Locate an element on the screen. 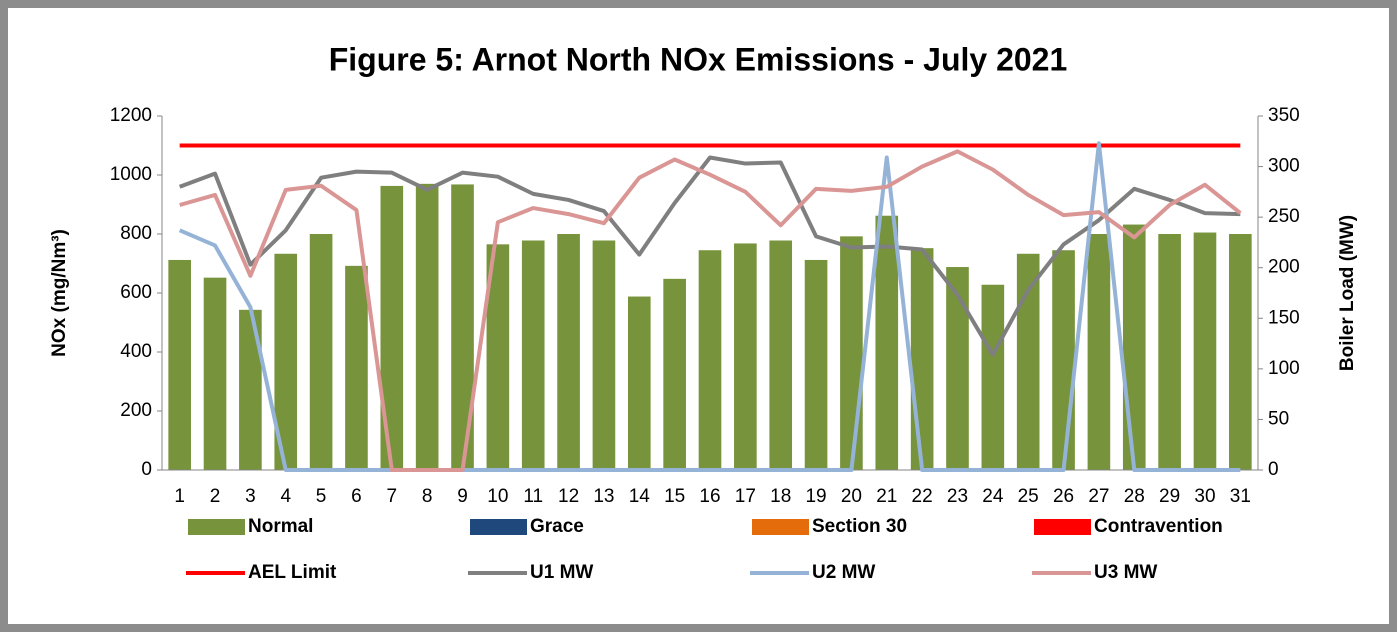  x-tick-label: 17 is located at coordinates (745, 496).